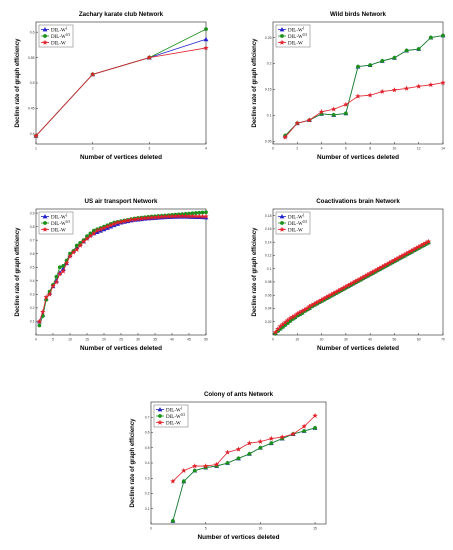  Describe the element at coordinates (297, 340) in the screenshot. I see `x-tick-label: 10` at that location.